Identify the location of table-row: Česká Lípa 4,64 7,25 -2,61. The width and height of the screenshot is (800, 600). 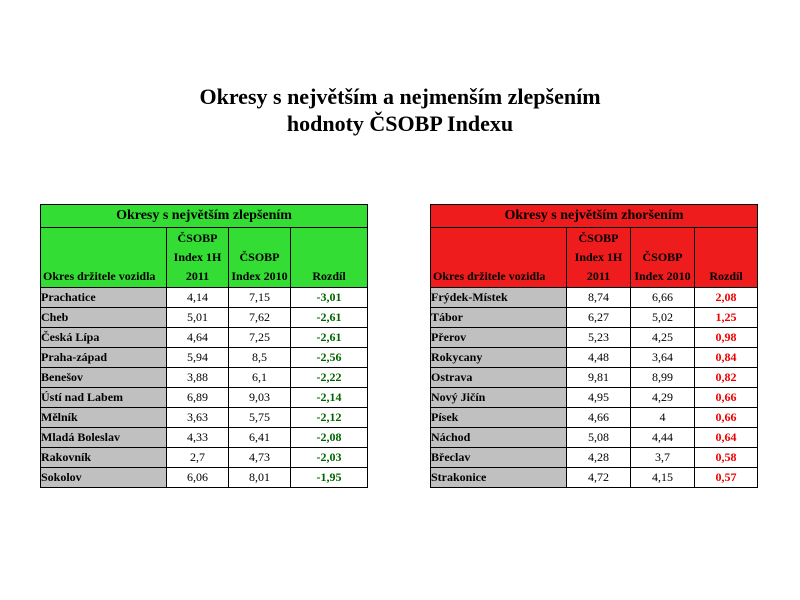
(204, 337).